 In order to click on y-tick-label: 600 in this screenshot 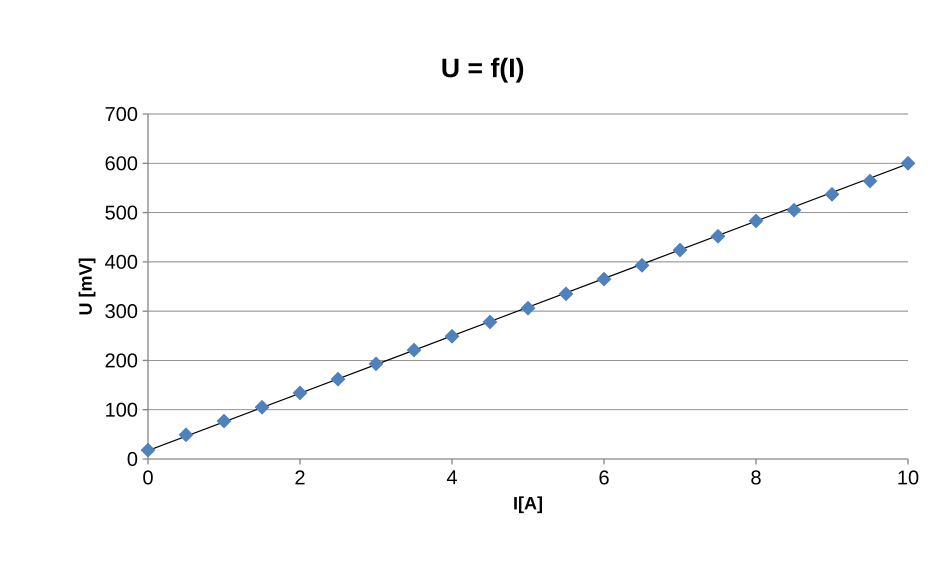, I will do `click(122, 163)`.